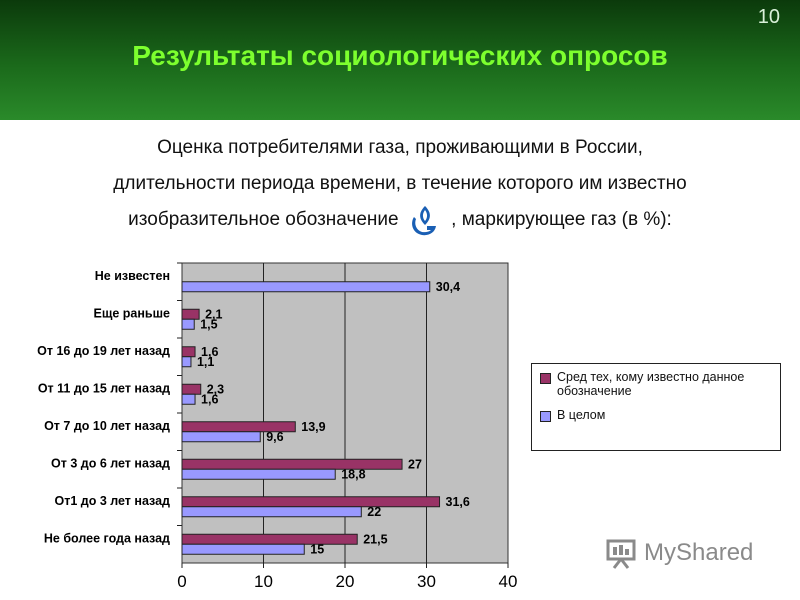 Image resolution: width=800 pixels, height=600 pixels. What do you see at coordinates (345, 581) in the screenshot?
I see `x-tick-label-2: 20` at bounding box center [345, 581].